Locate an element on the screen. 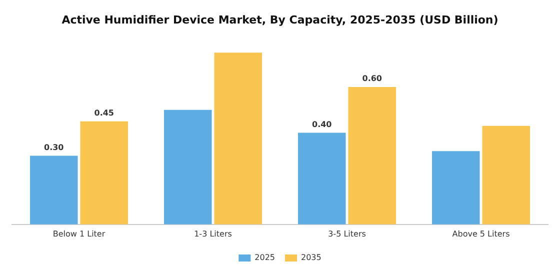  legend-label: 2025 is located at coordinates (264, 257).